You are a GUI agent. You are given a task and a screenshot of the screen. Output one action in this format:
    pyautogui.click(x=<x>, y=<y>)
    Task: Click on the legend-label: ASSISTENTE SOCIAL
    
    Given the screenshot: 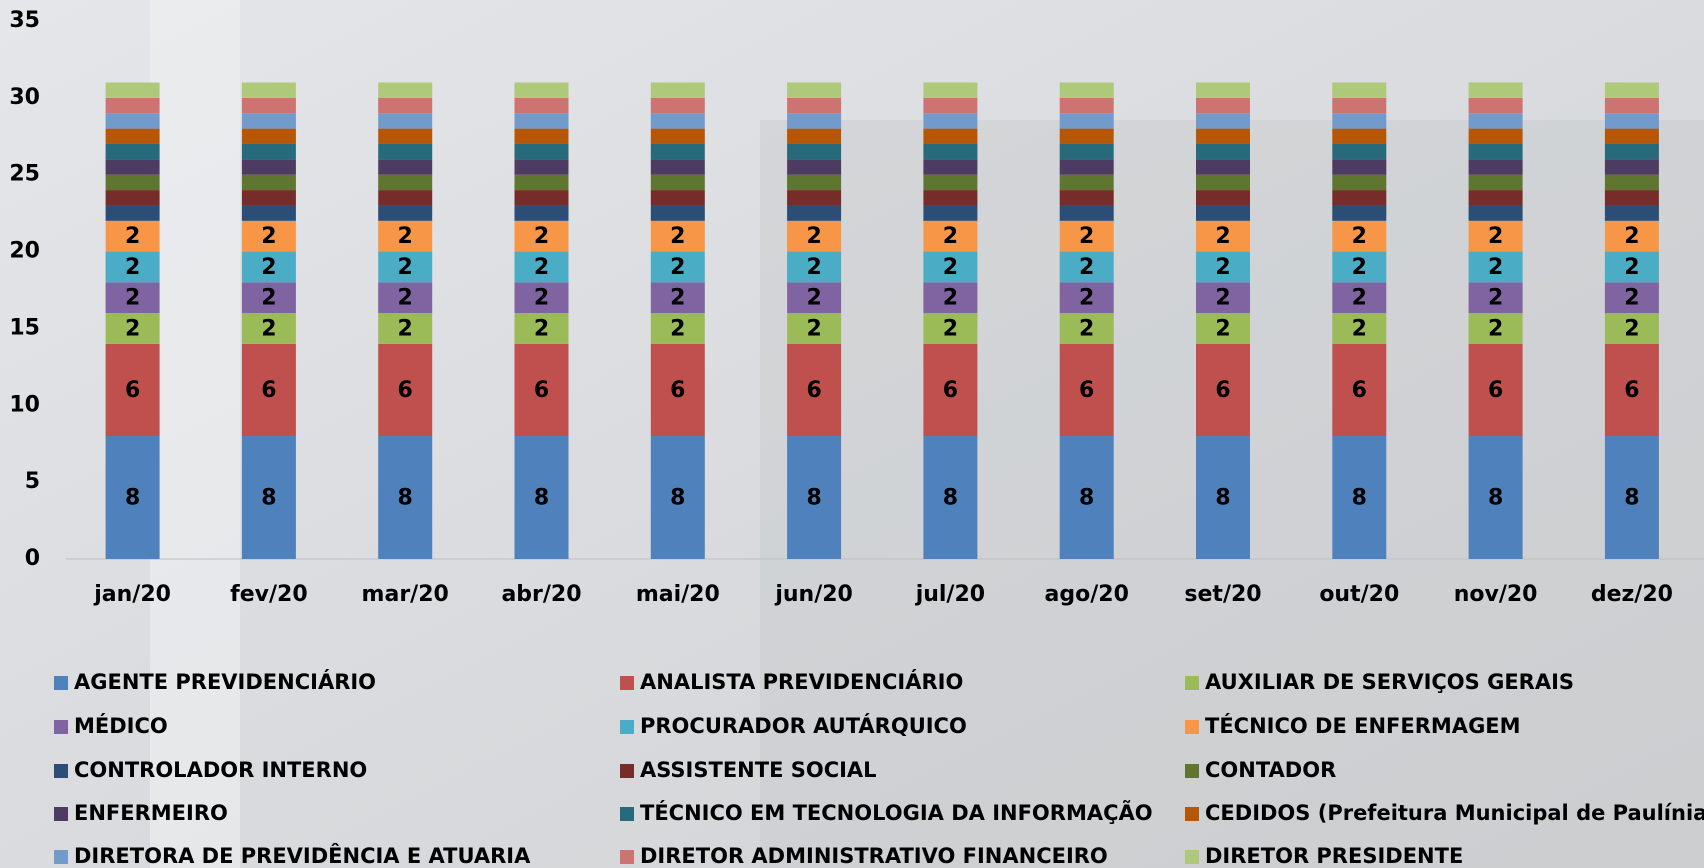 What is the action you would take?
    pyautogui.click(x=758, y=770)
    